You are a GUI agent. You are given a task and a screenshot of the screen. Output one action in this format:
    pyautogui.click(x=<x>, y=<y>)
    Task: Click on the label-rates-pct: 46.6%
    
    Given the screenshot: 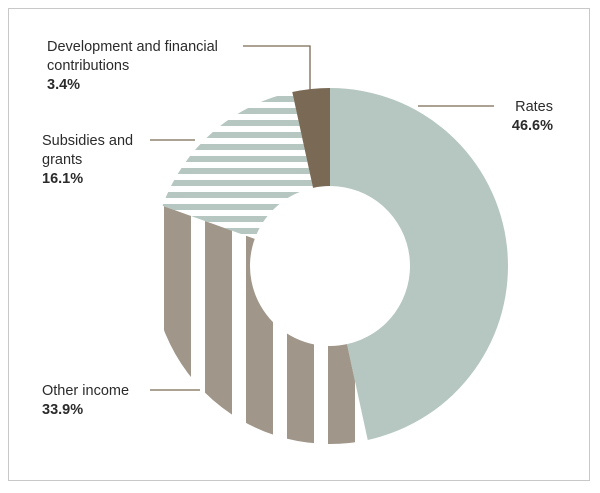 What is the action you would take?
    pyautogui.click(x=532, y=126)
    